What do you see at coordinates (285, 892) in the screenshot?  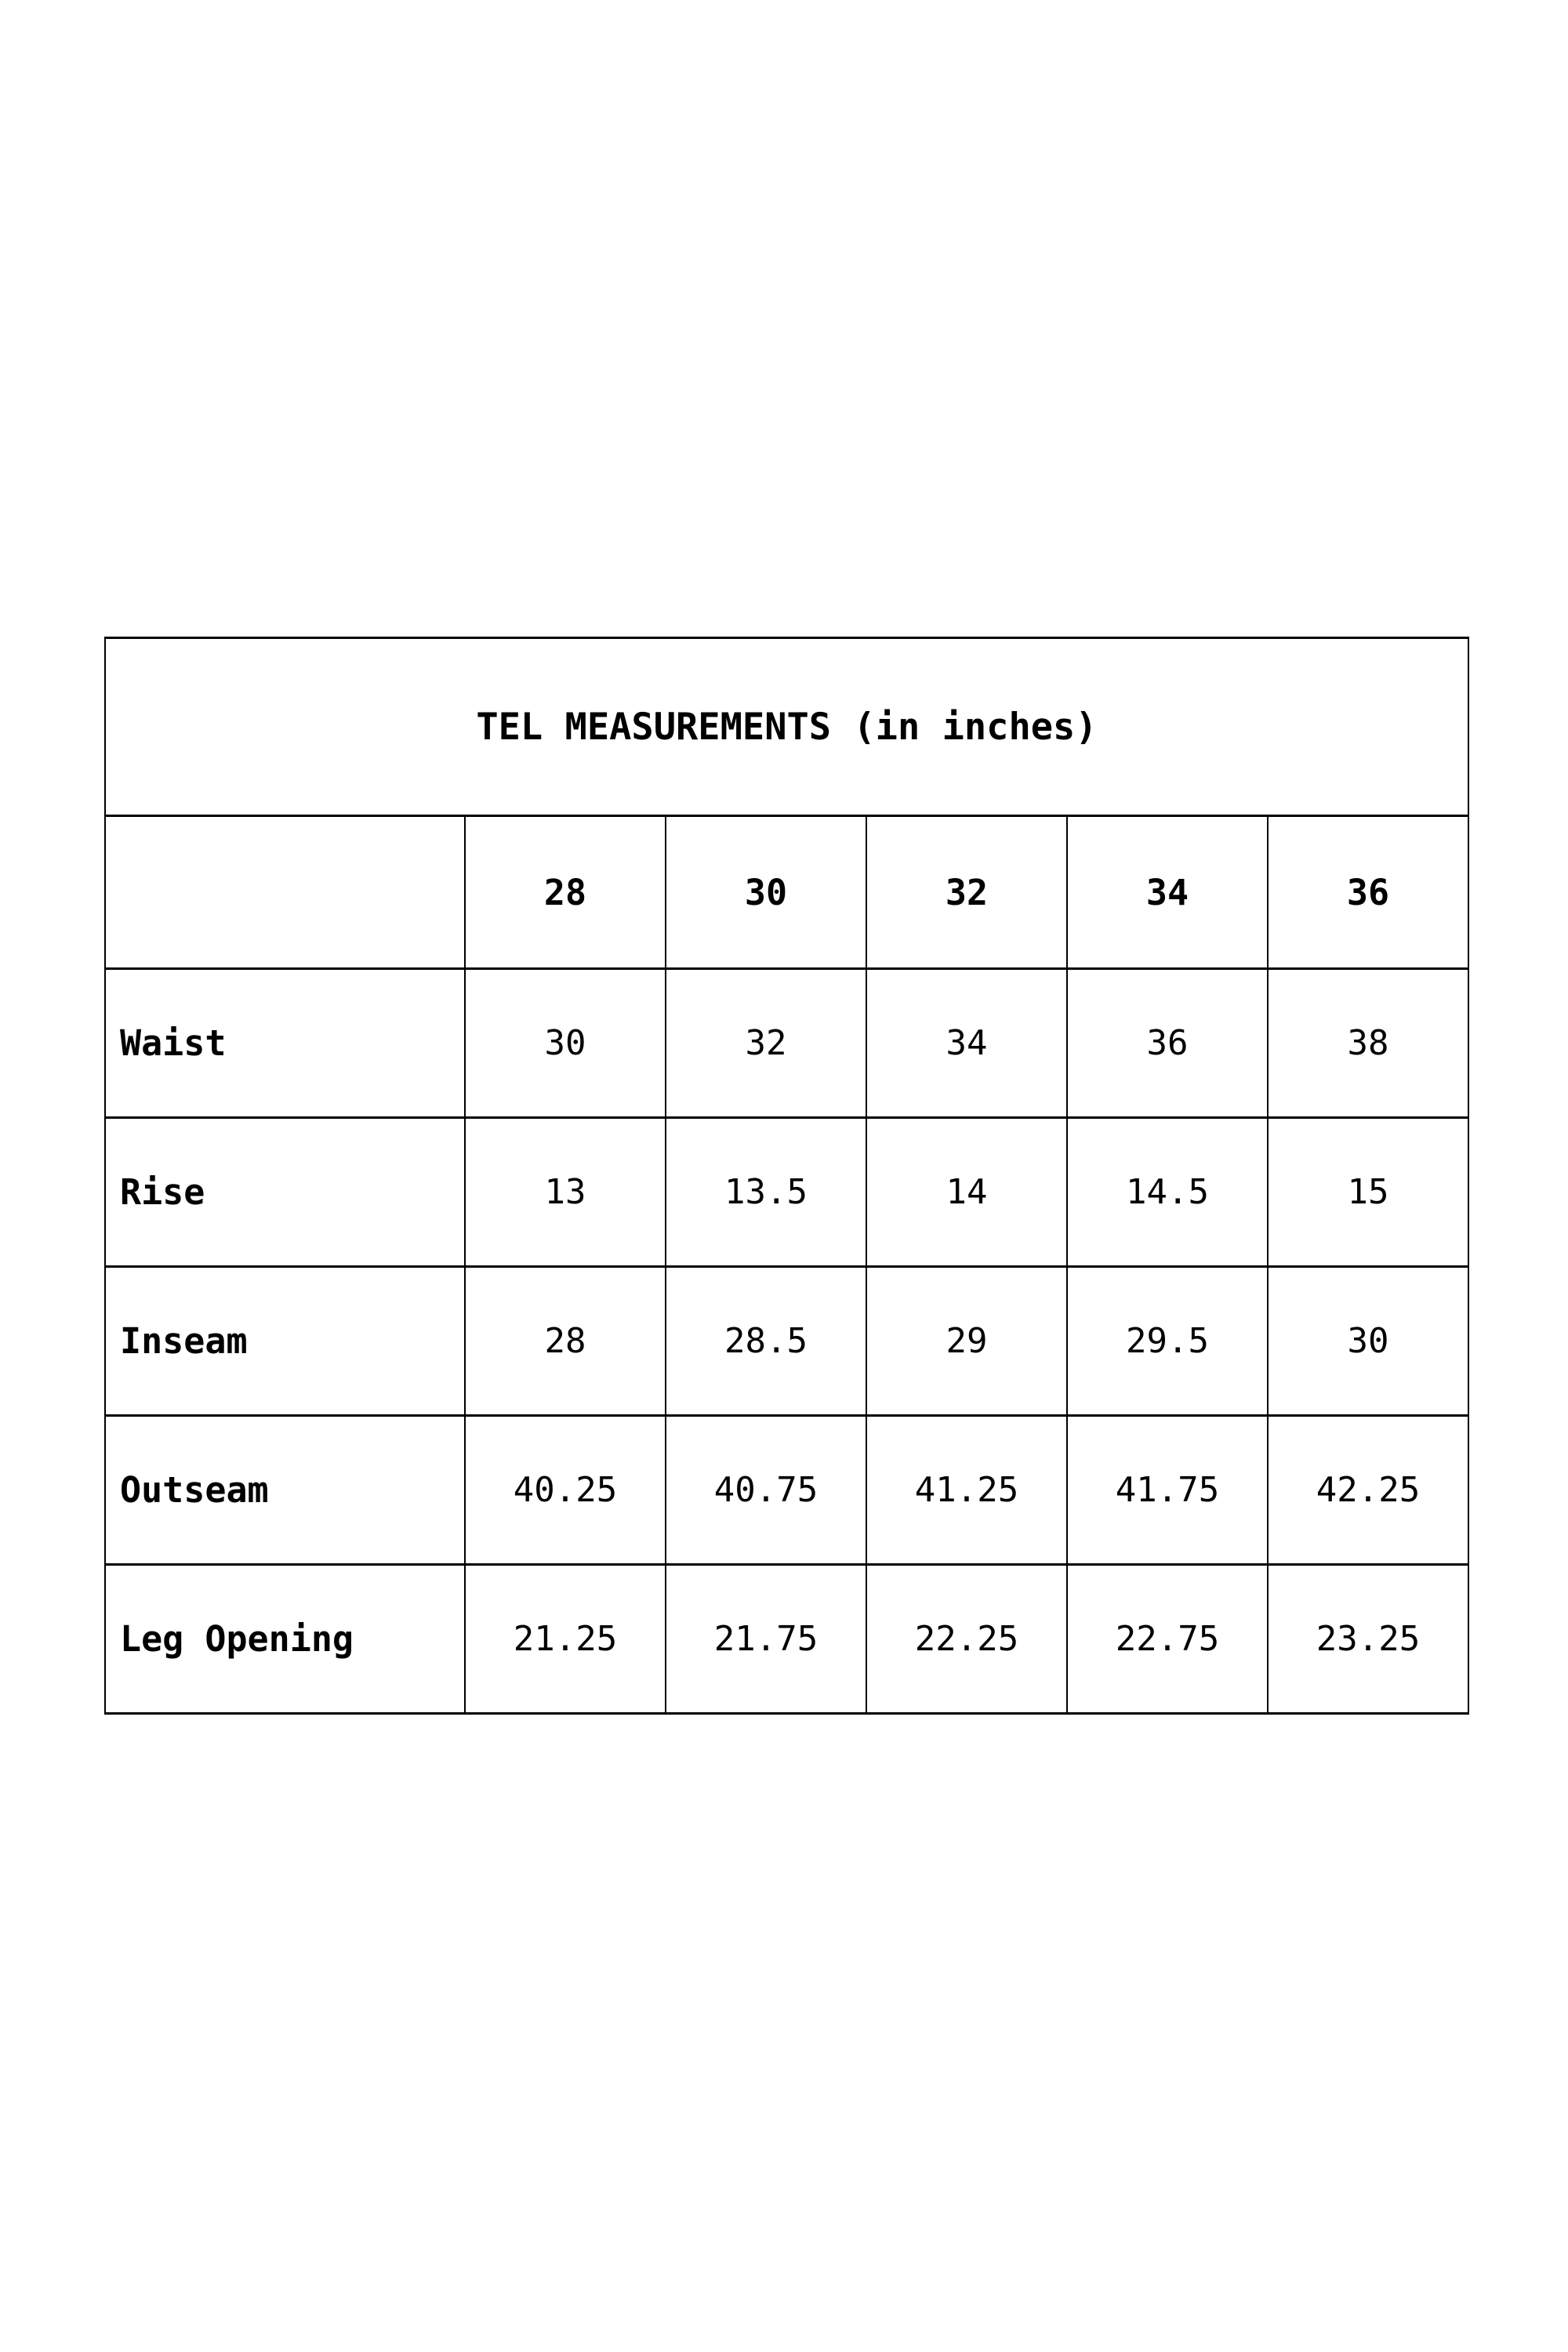 I see `corner-cell` at bounding box center [285, 892].